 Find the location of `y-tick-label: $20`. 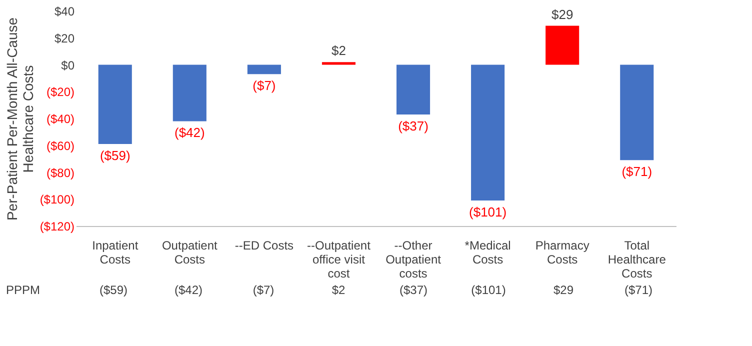

y-tick-label: $20 is located at coordinates (64, 38).